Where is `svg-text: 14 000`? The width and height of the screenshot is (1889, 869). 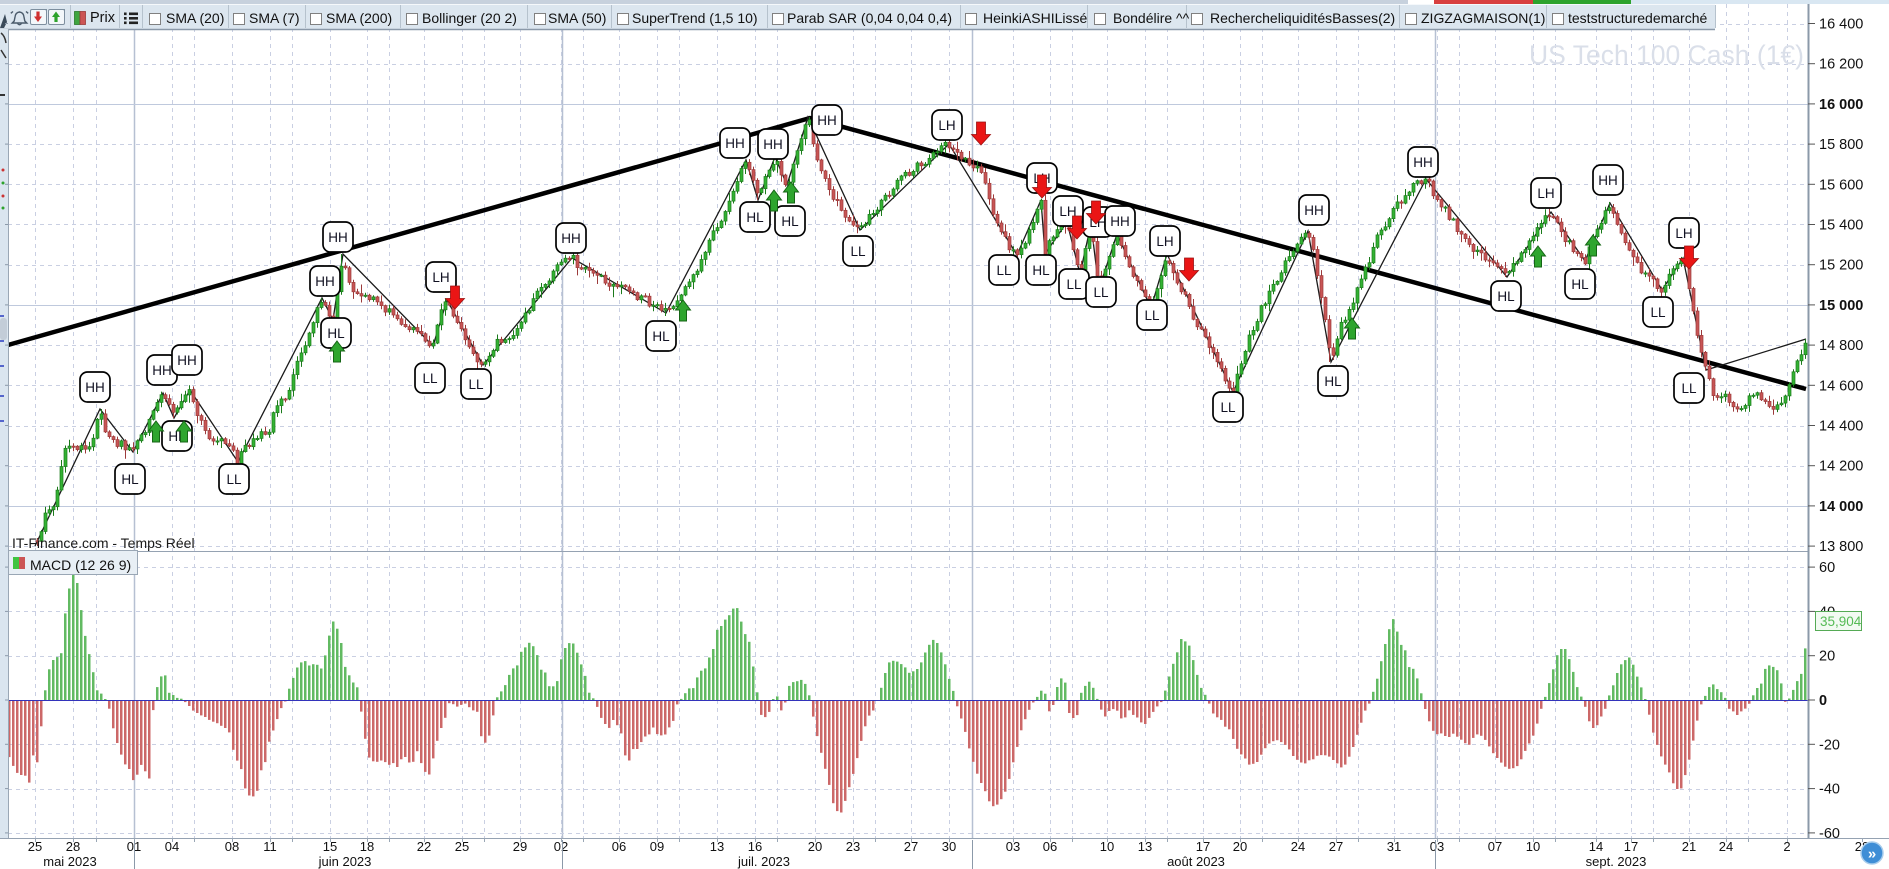 svg-text: 14 000 is located at coordinates (1841, 507).